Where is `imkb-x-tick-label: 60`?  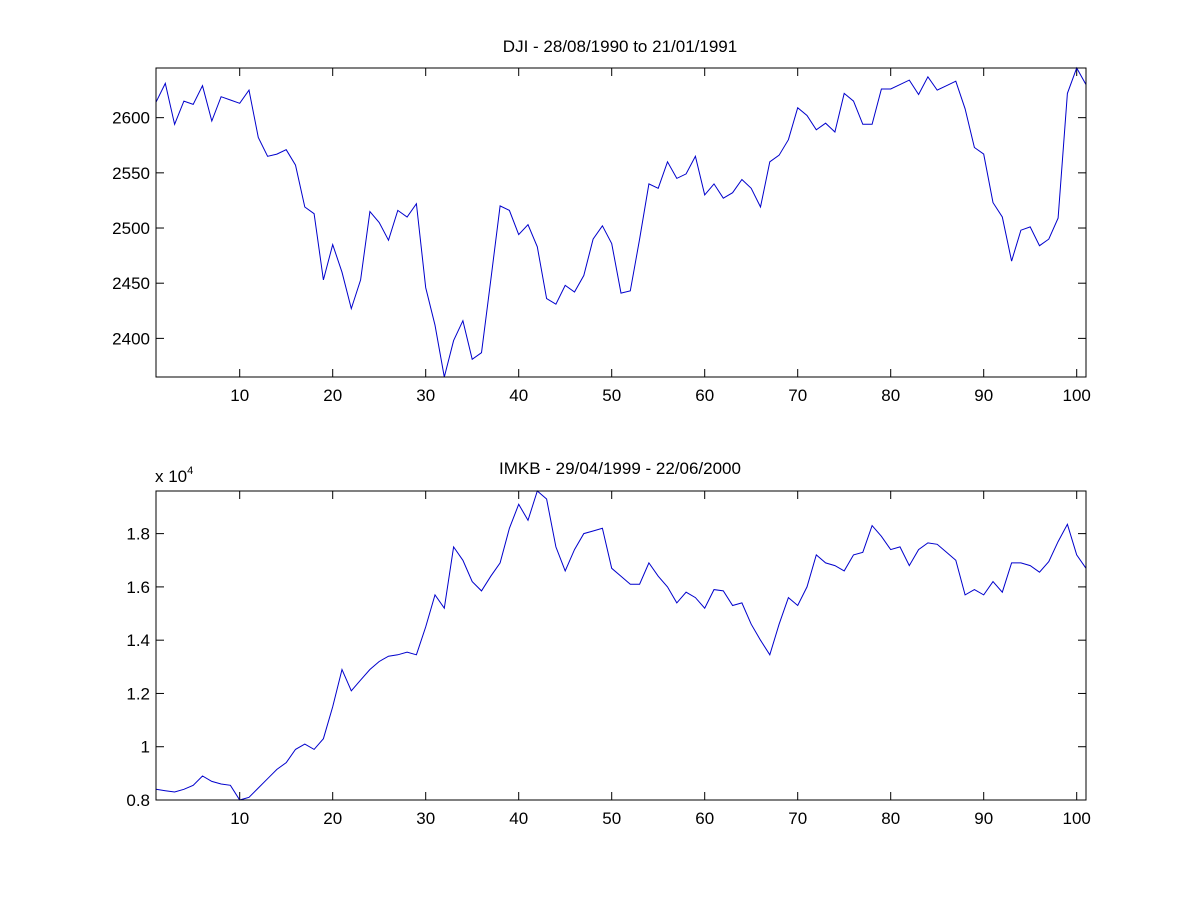 imkb-x-tick-label: 60 is located at coordinates (704, 818).